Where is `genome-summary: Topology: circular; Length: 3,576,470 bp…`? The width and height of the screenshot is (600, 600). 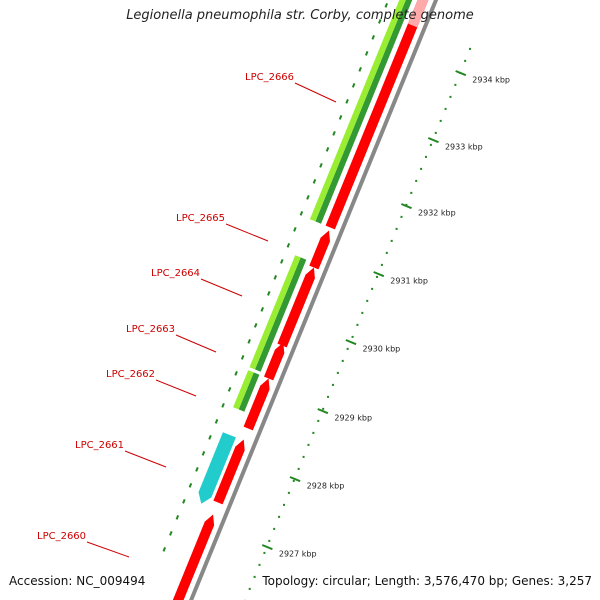
genome-summary: Topology: circular; Length: 3,576,470 bp… is located at coordinates (427, 581).